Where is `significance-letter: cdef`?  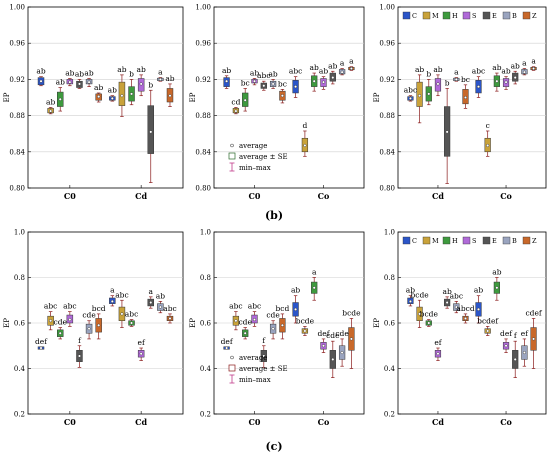
significance-letter: cdef is located at coordinates (533, 312).